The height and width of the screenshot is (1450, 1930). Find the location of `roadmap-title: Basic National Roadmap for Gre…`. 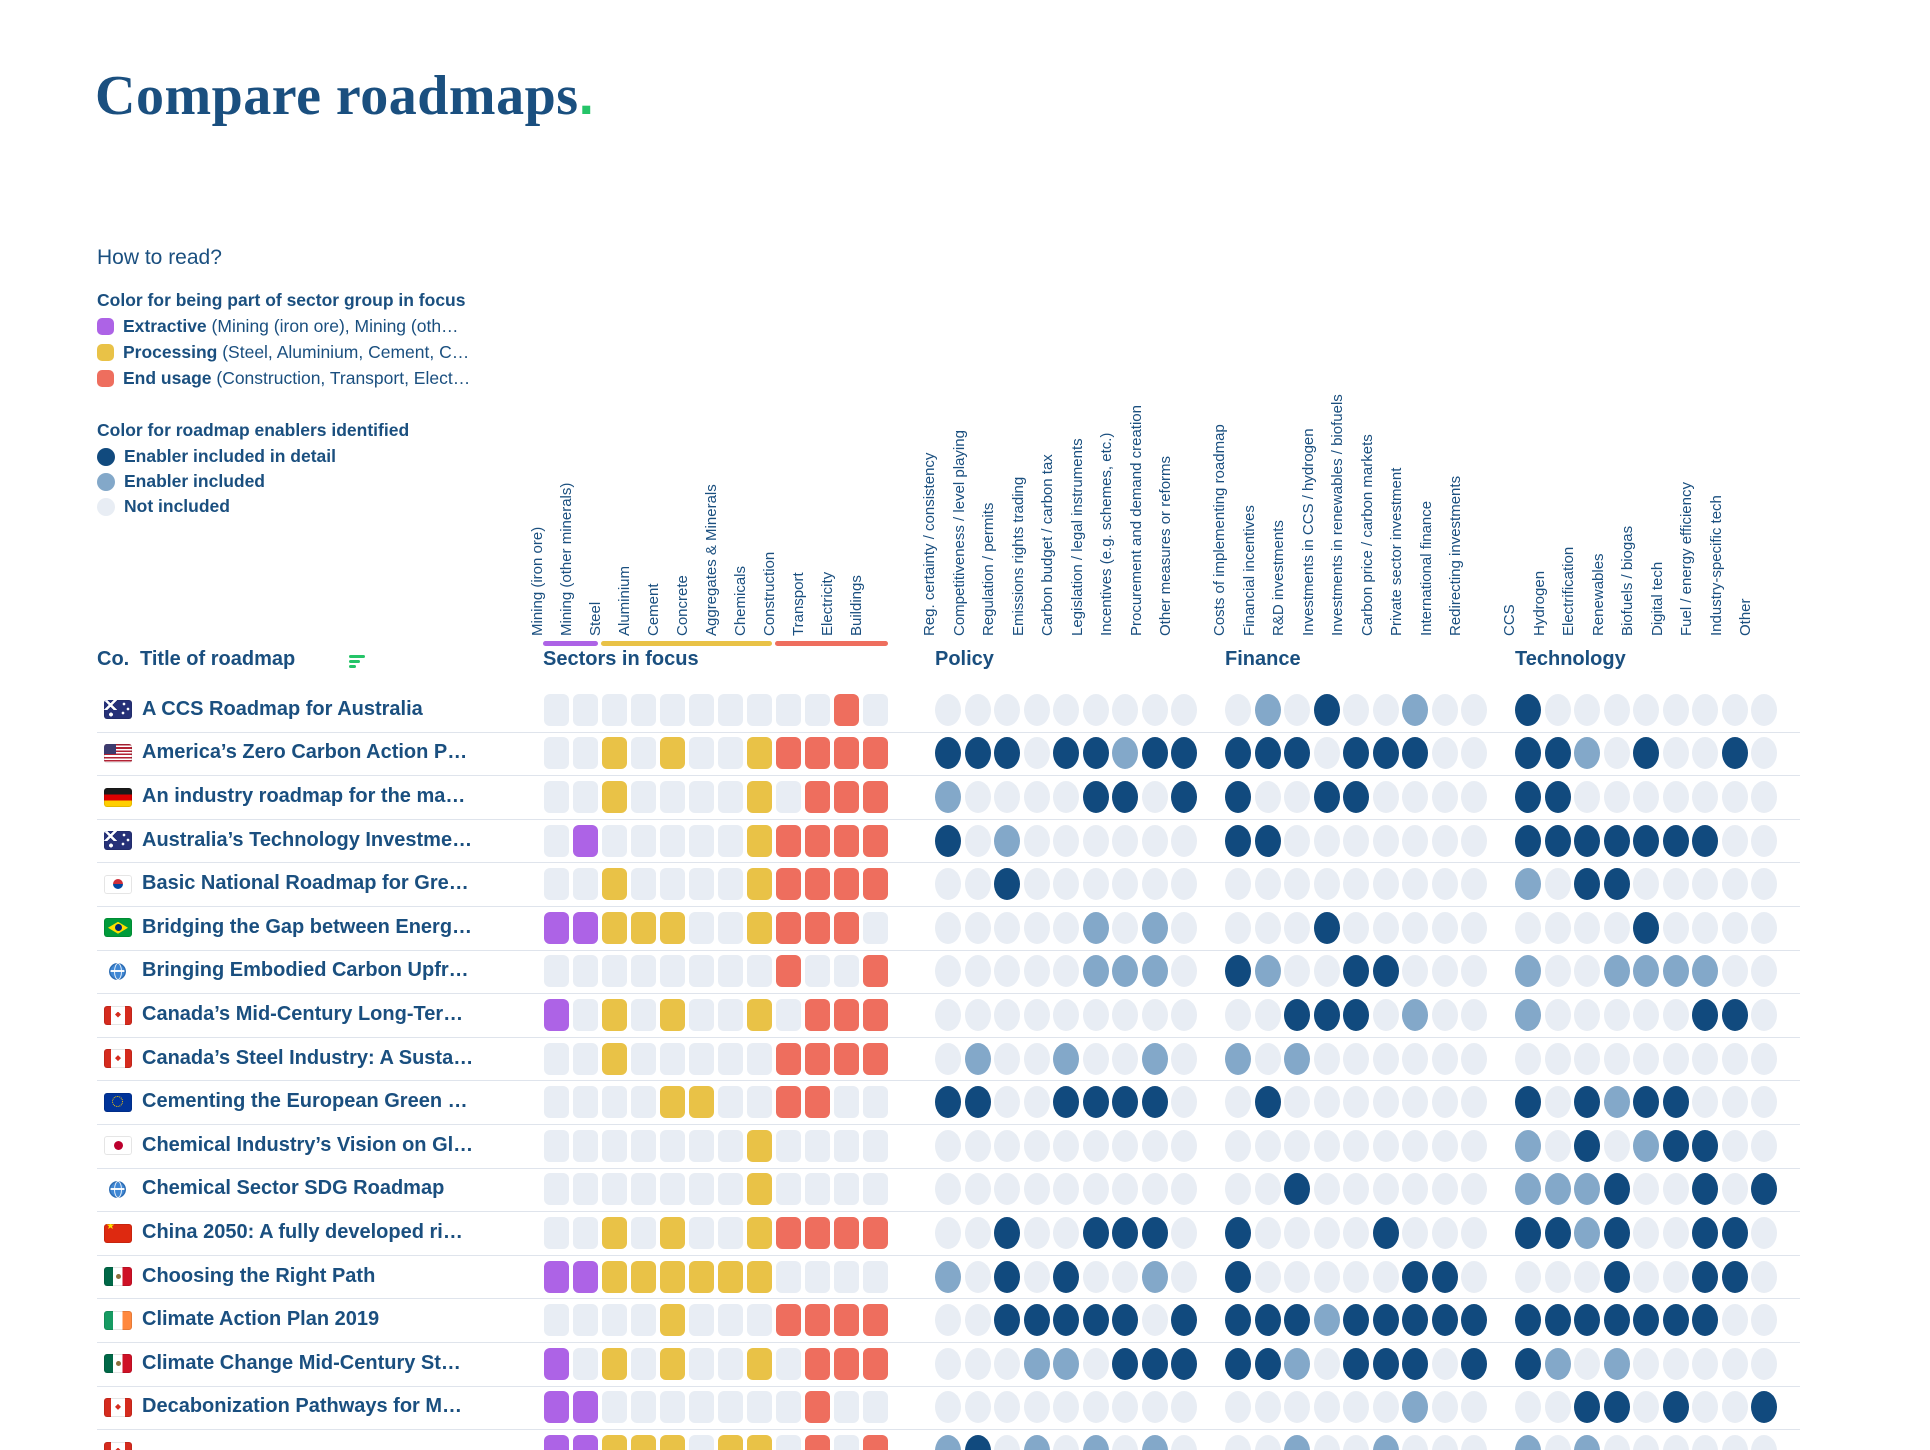

roadmap-title: Basic National Roadmap for Gre… is located at coordinates (305, 883).